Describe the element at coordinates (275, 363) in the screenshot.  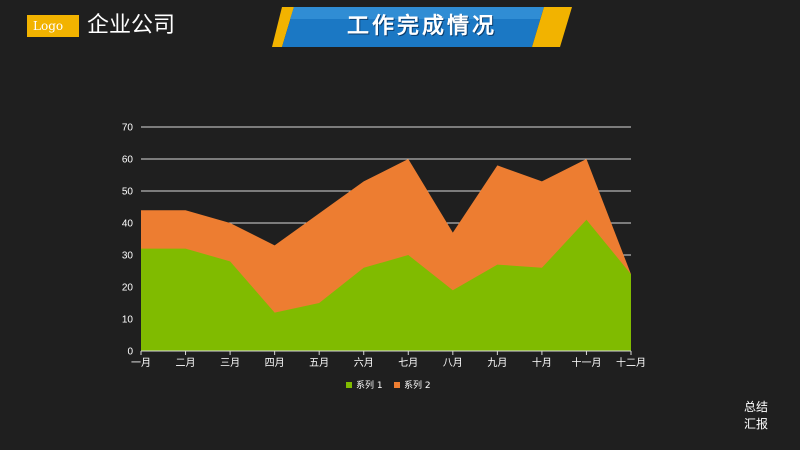
I see `x-tick-label: 四月` at that location.